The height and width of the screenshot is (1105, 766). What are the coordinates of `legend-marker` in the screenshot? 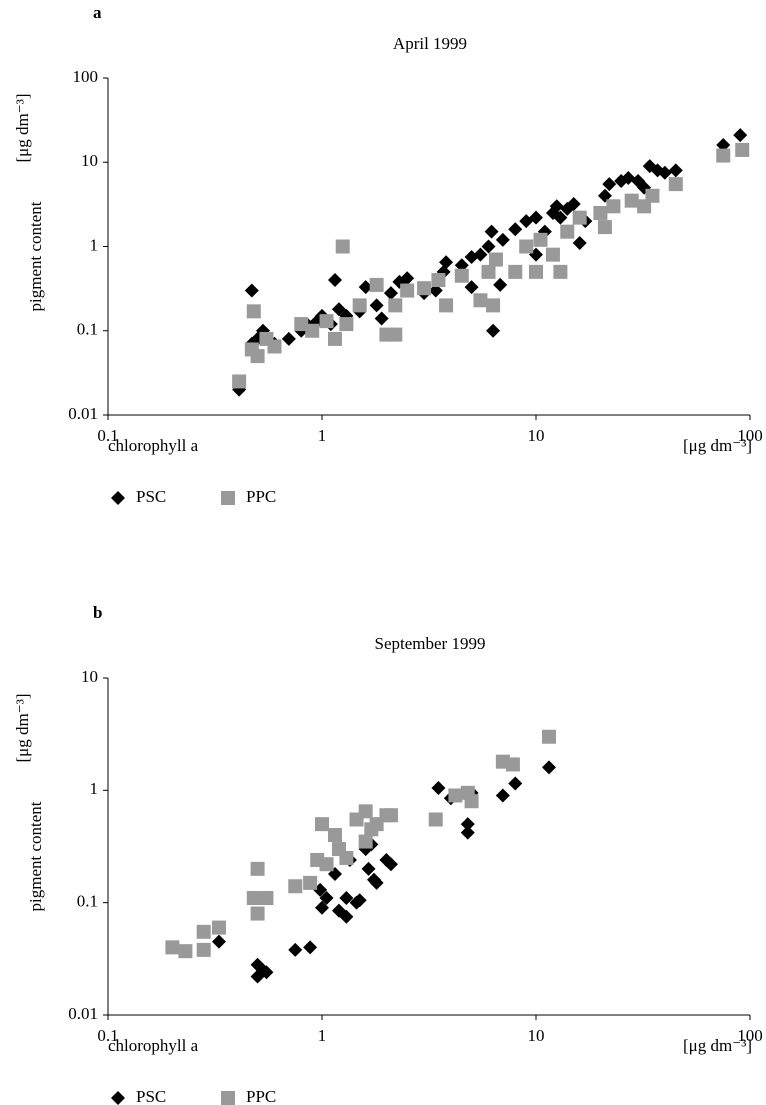 It's located at (228, 1098).